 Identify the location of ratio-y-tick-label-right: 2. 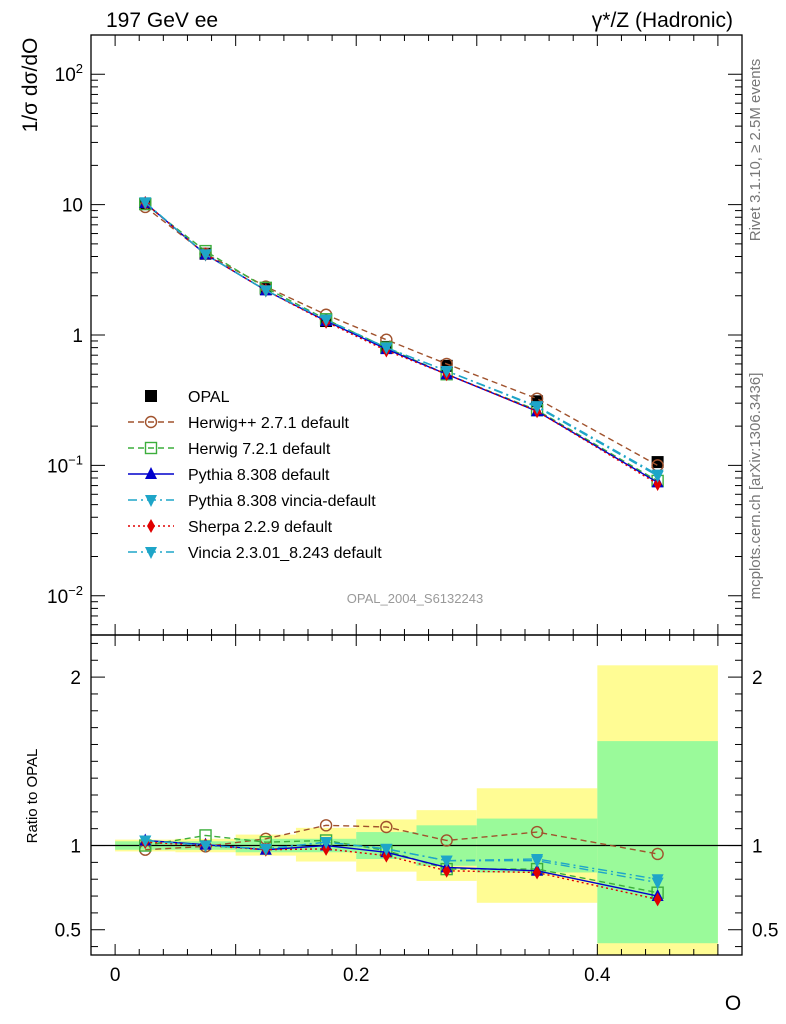
(757, 678).